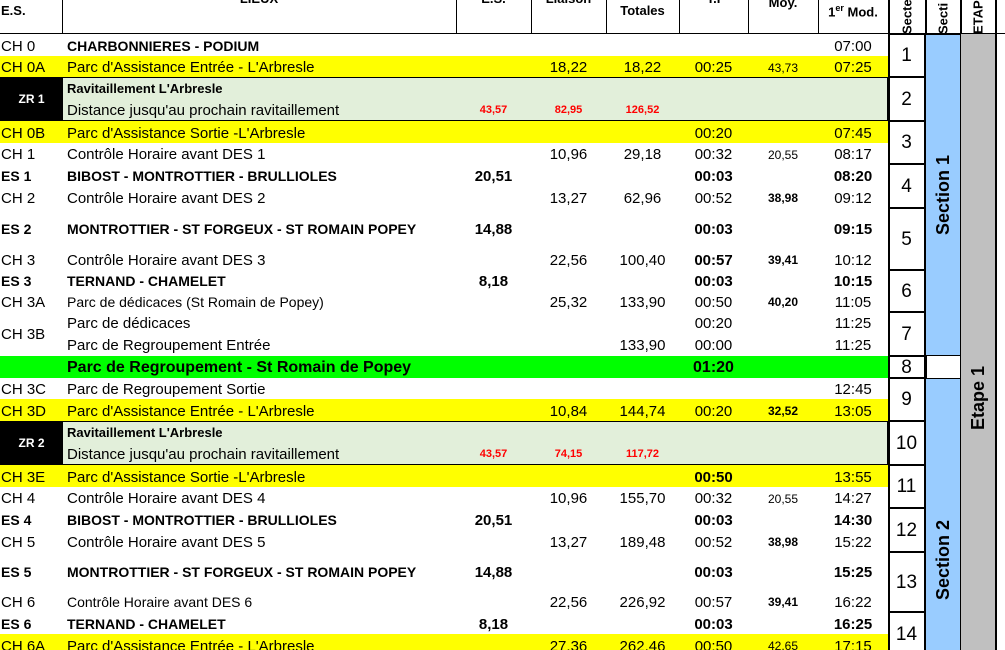 The height and width of the screenshot is (650, 1005). What do you see at coordinates (906, 186) in the screenshot?
I see `step-number: 4` at bounding box center [906, 186].